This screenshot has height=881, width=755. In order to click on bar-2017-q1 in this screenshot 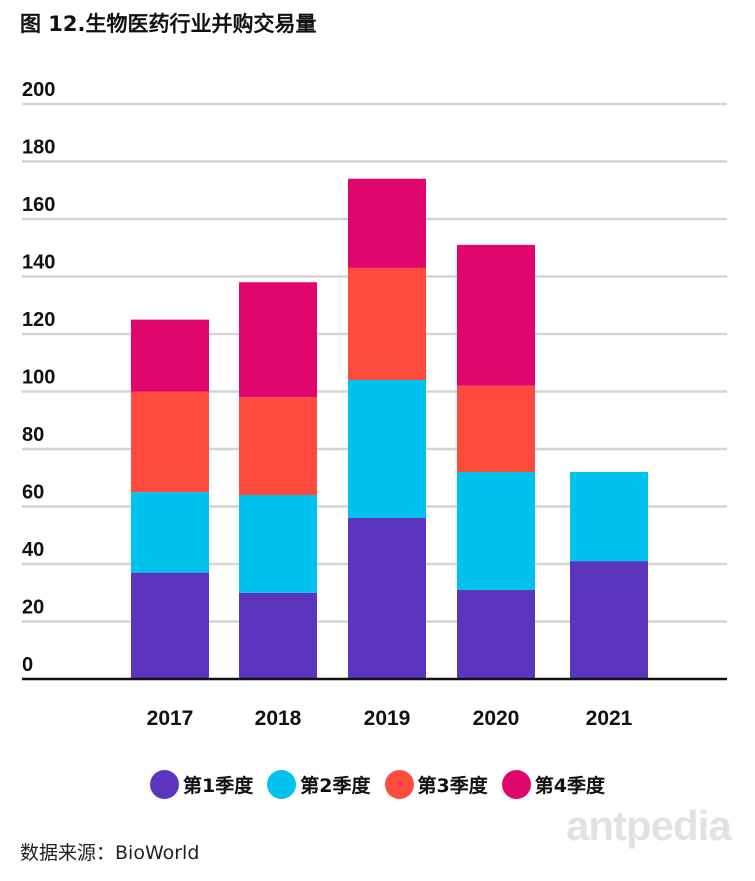, I will do `click(170, 625)`.